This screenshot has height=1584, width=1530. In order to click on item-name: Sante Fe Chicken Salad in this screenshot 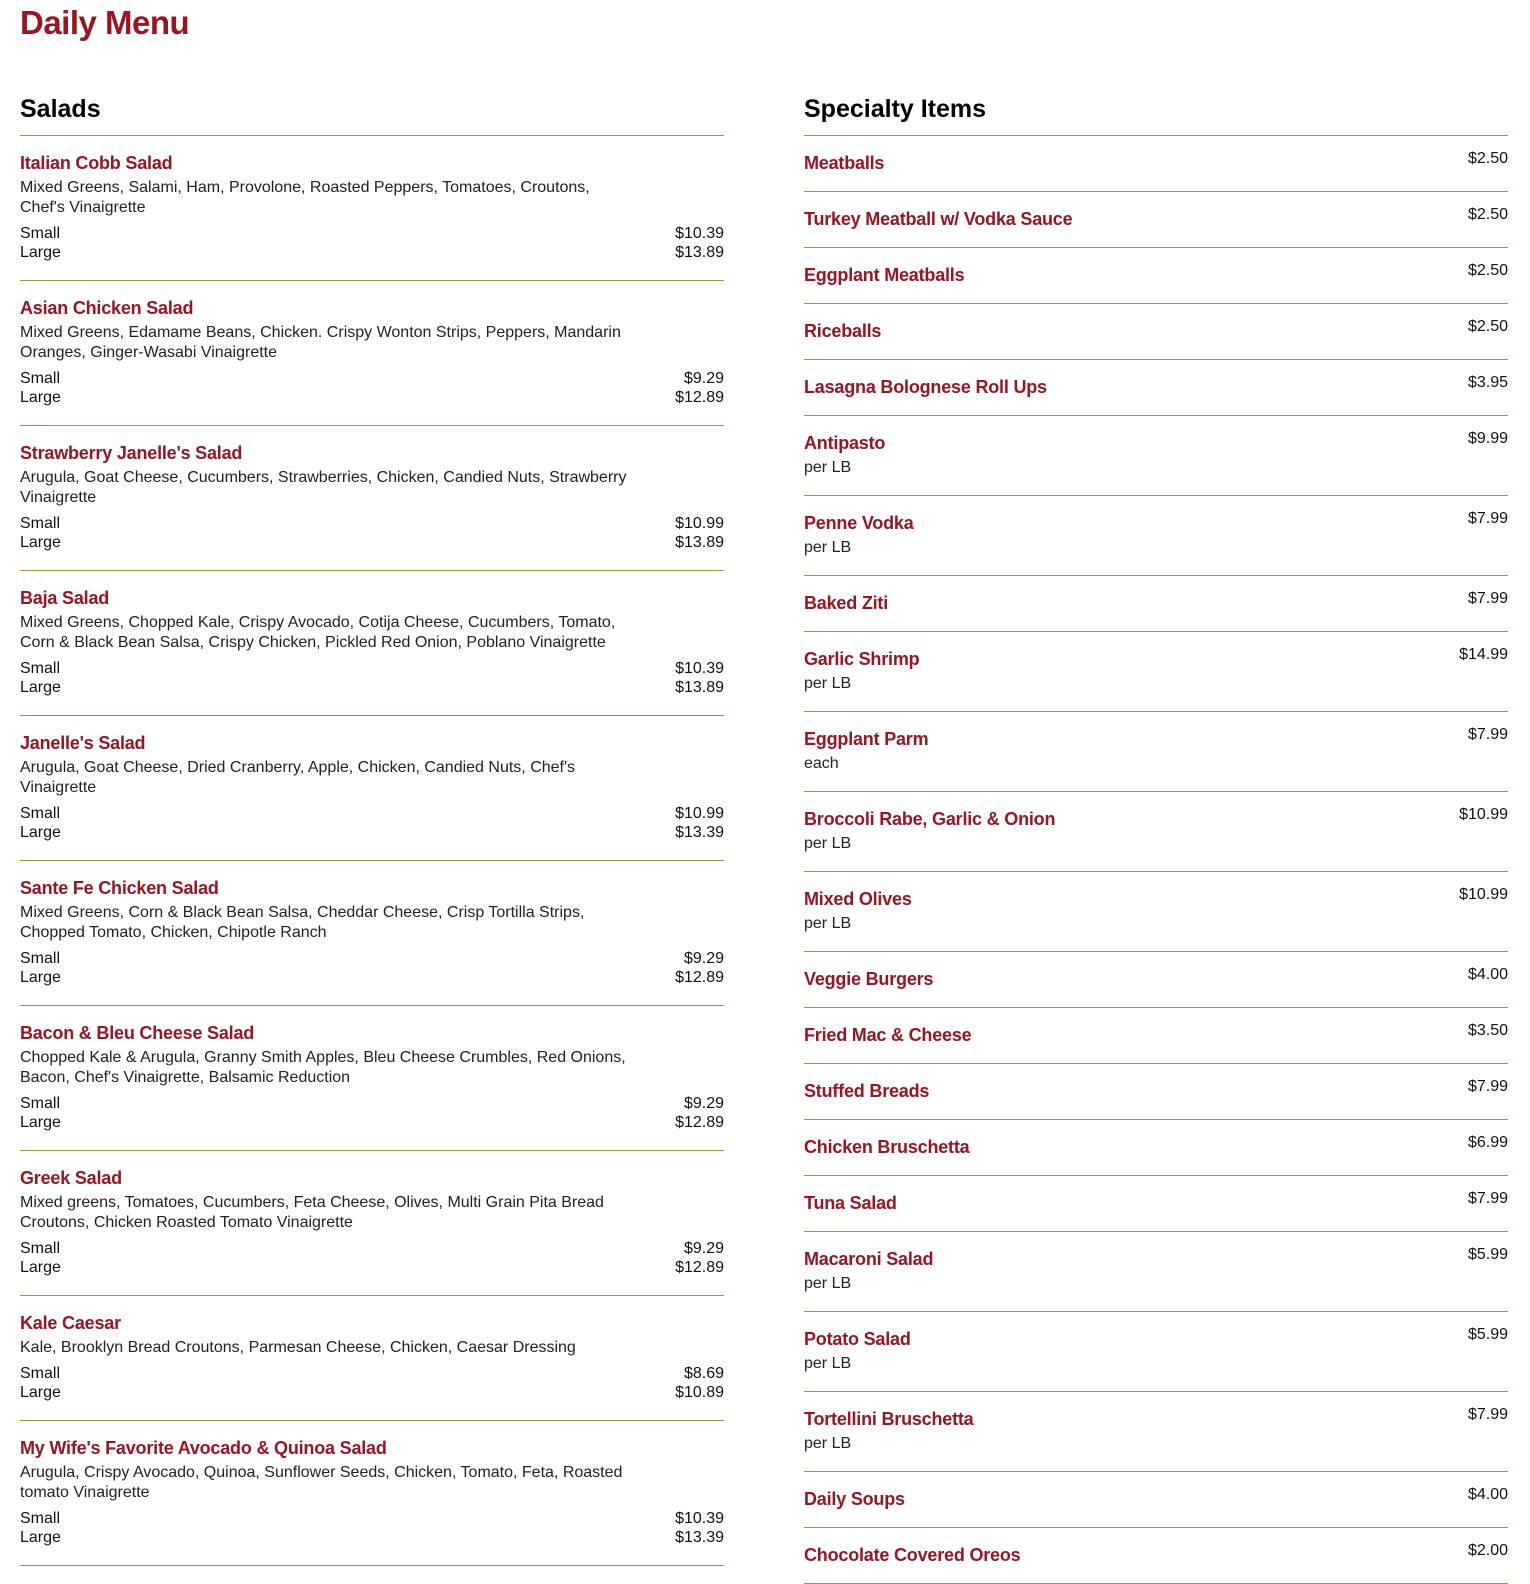, I will do `click(119, 888)`.